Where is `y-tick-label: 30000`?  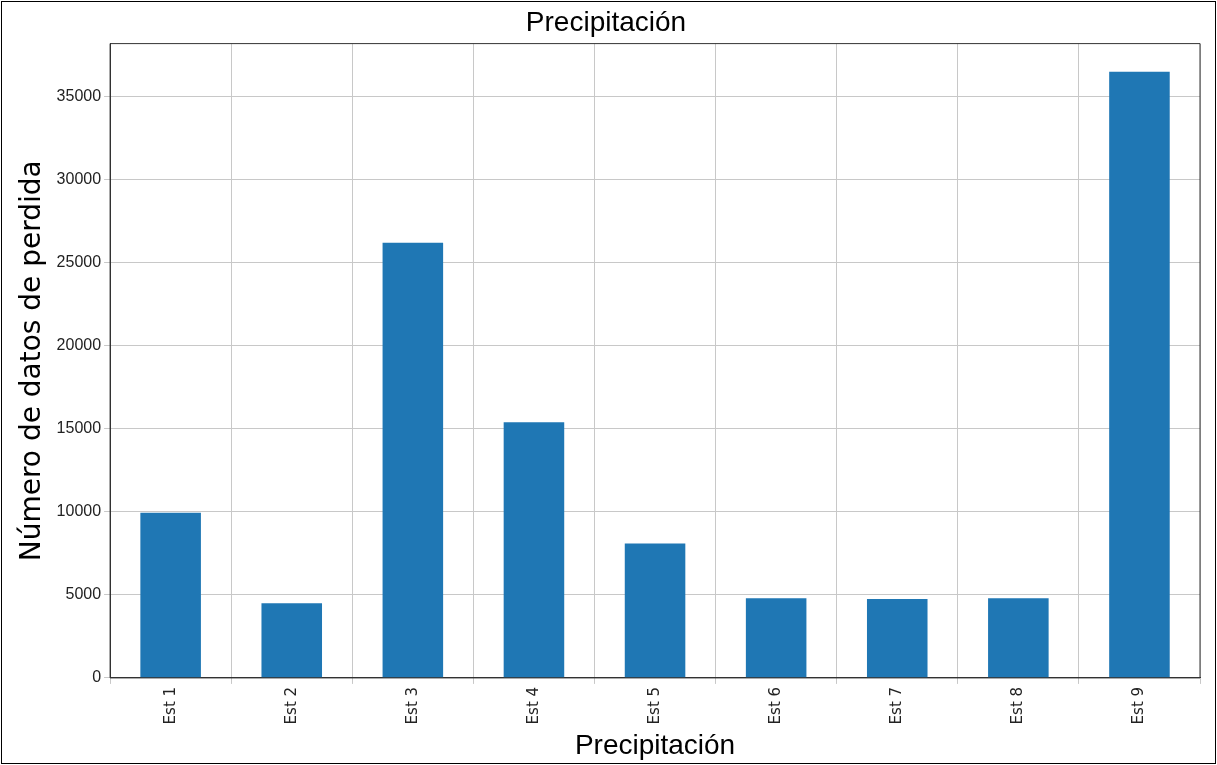
y-tick-label: 30000 is located at coordinates (79, 179).